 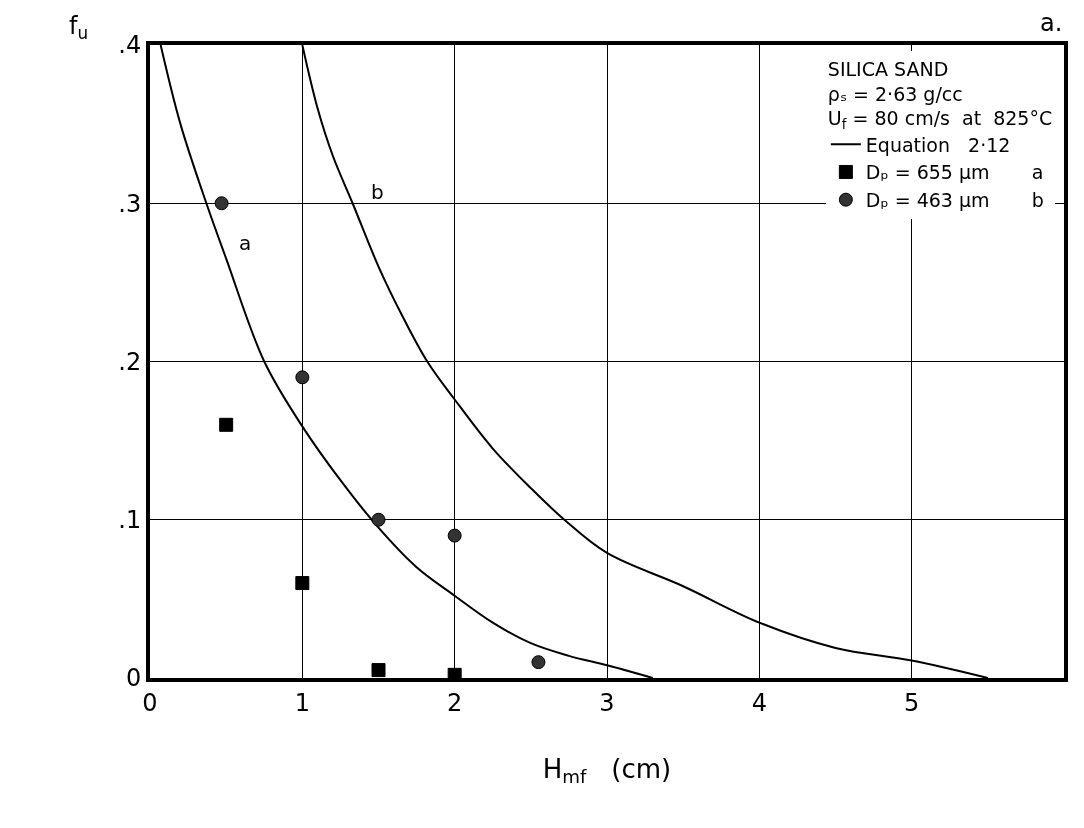 What do you see at coordinates (1051, 23) in the screenshot?
I see `text: a.` at bounding box center [1051, 23].